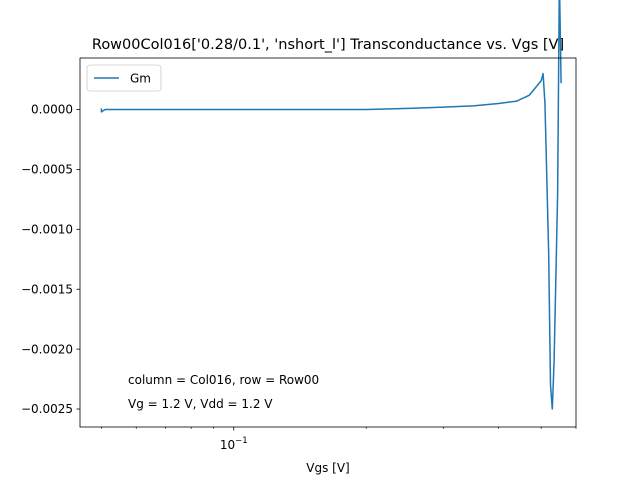 The height and width of the screenshot is (480, 640). Describe the element at coordinates (52, 110) in the screenshot. I see `y-tick-label: 0.0000` at that location.